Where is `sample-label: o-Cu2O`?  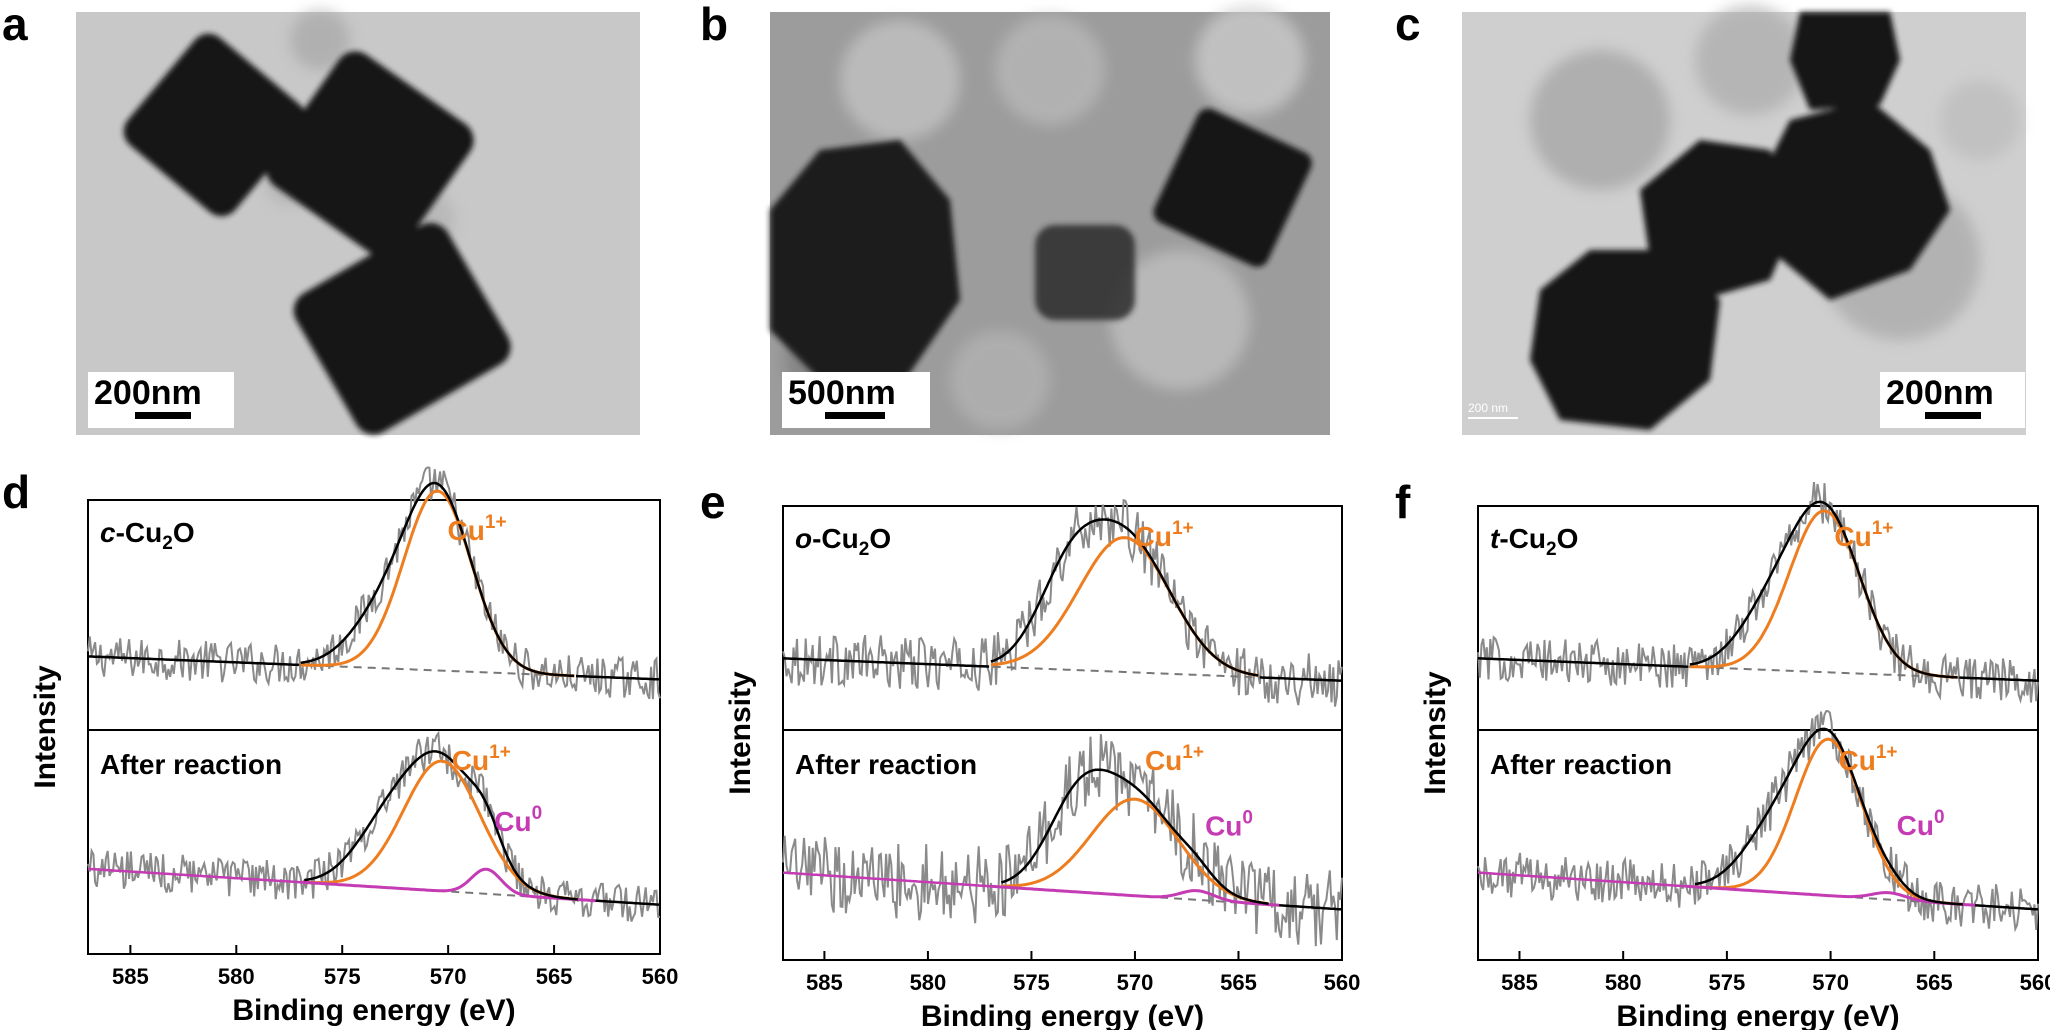 sample-label: o-Cu2O is located at coordinates (843, 541).